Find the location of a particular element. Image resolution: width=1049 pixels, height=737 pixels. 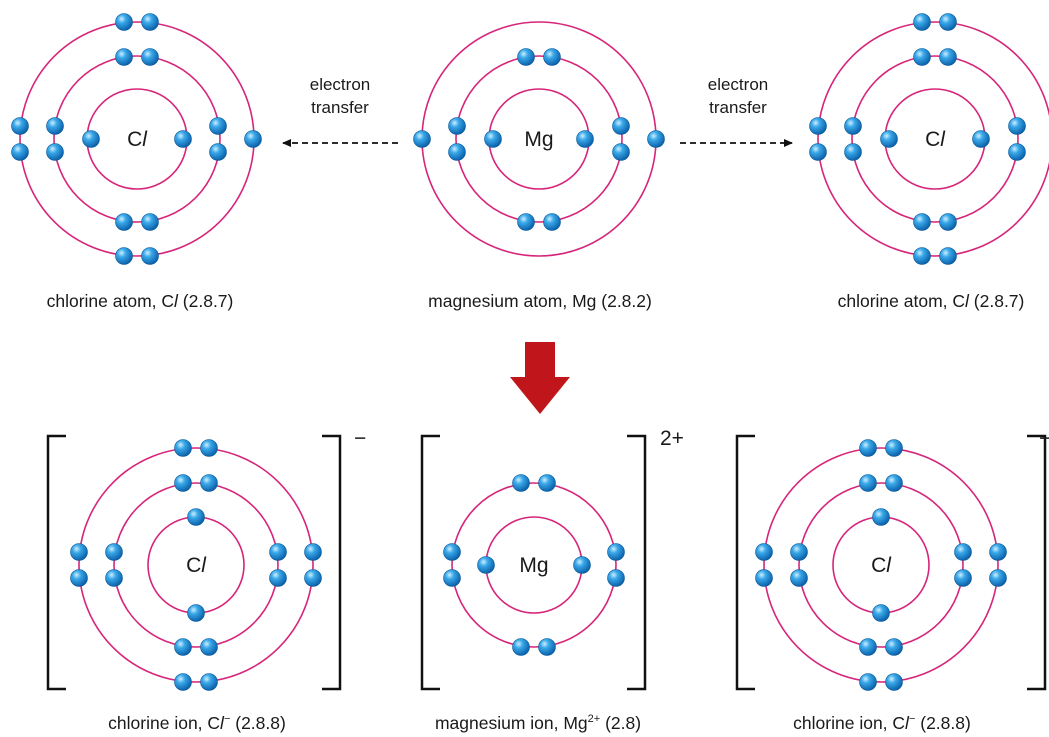

atom-caption: chlorine atom, Cl (2.8.7) is located at coordinates (140, 301).